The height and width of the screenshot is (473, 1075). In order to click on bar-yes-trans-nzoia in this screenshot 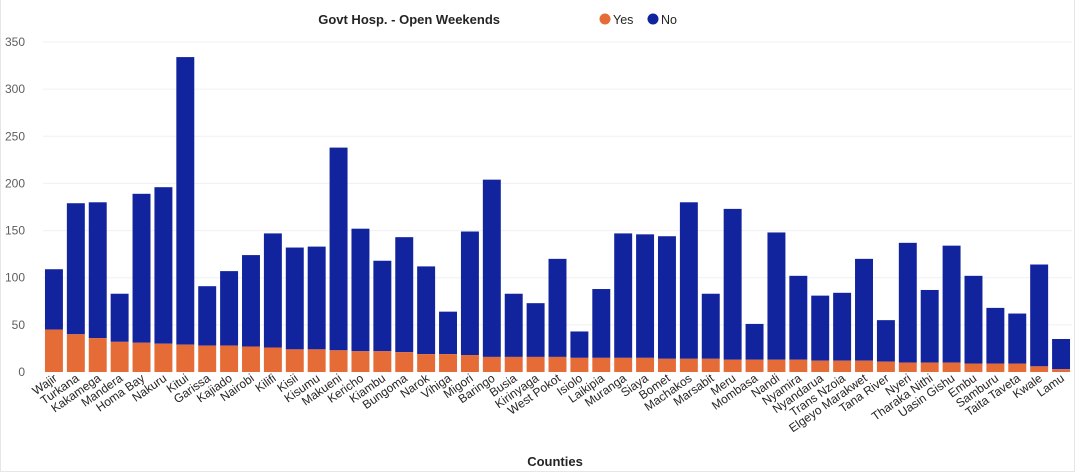, I will do `click(842, 366)`.